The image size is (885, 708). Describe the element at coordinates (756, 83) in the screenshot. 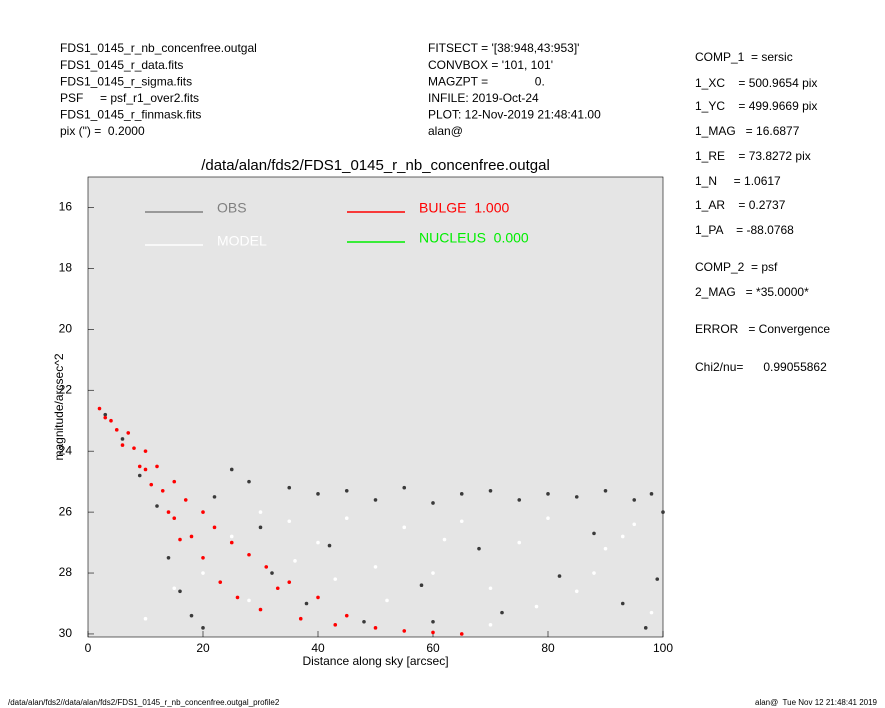

I see `param-line: 1_XC = 500.9654 pix` at that location.